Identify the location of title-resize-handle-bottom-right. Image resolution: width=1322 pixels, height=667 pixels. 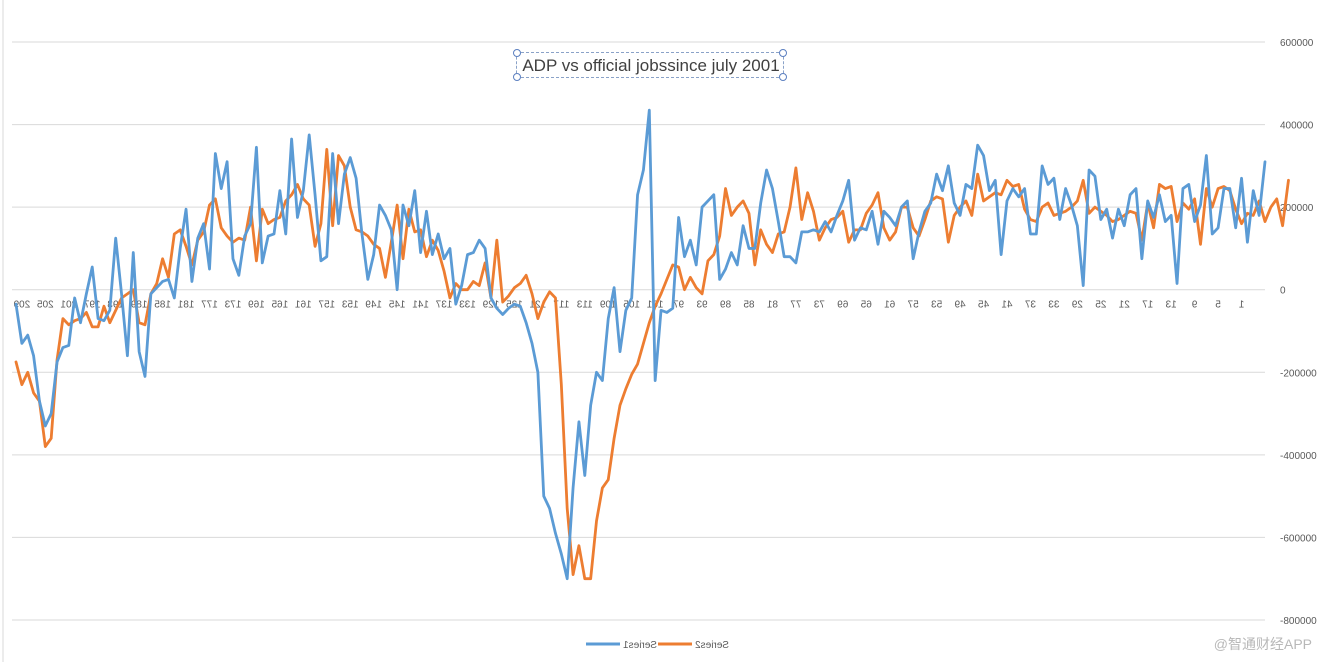
(783, 77).